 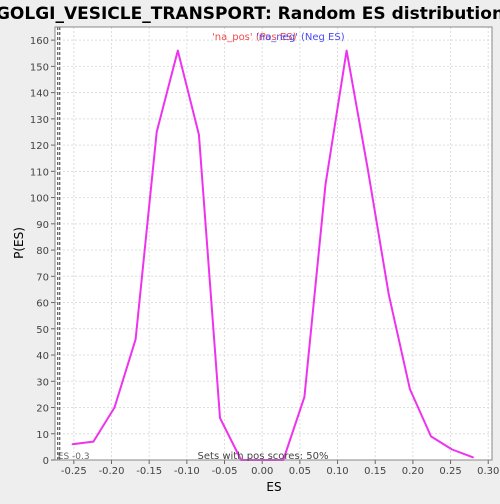 I want to click on x-tick-label: 0.05, so click(x=300, y=471).